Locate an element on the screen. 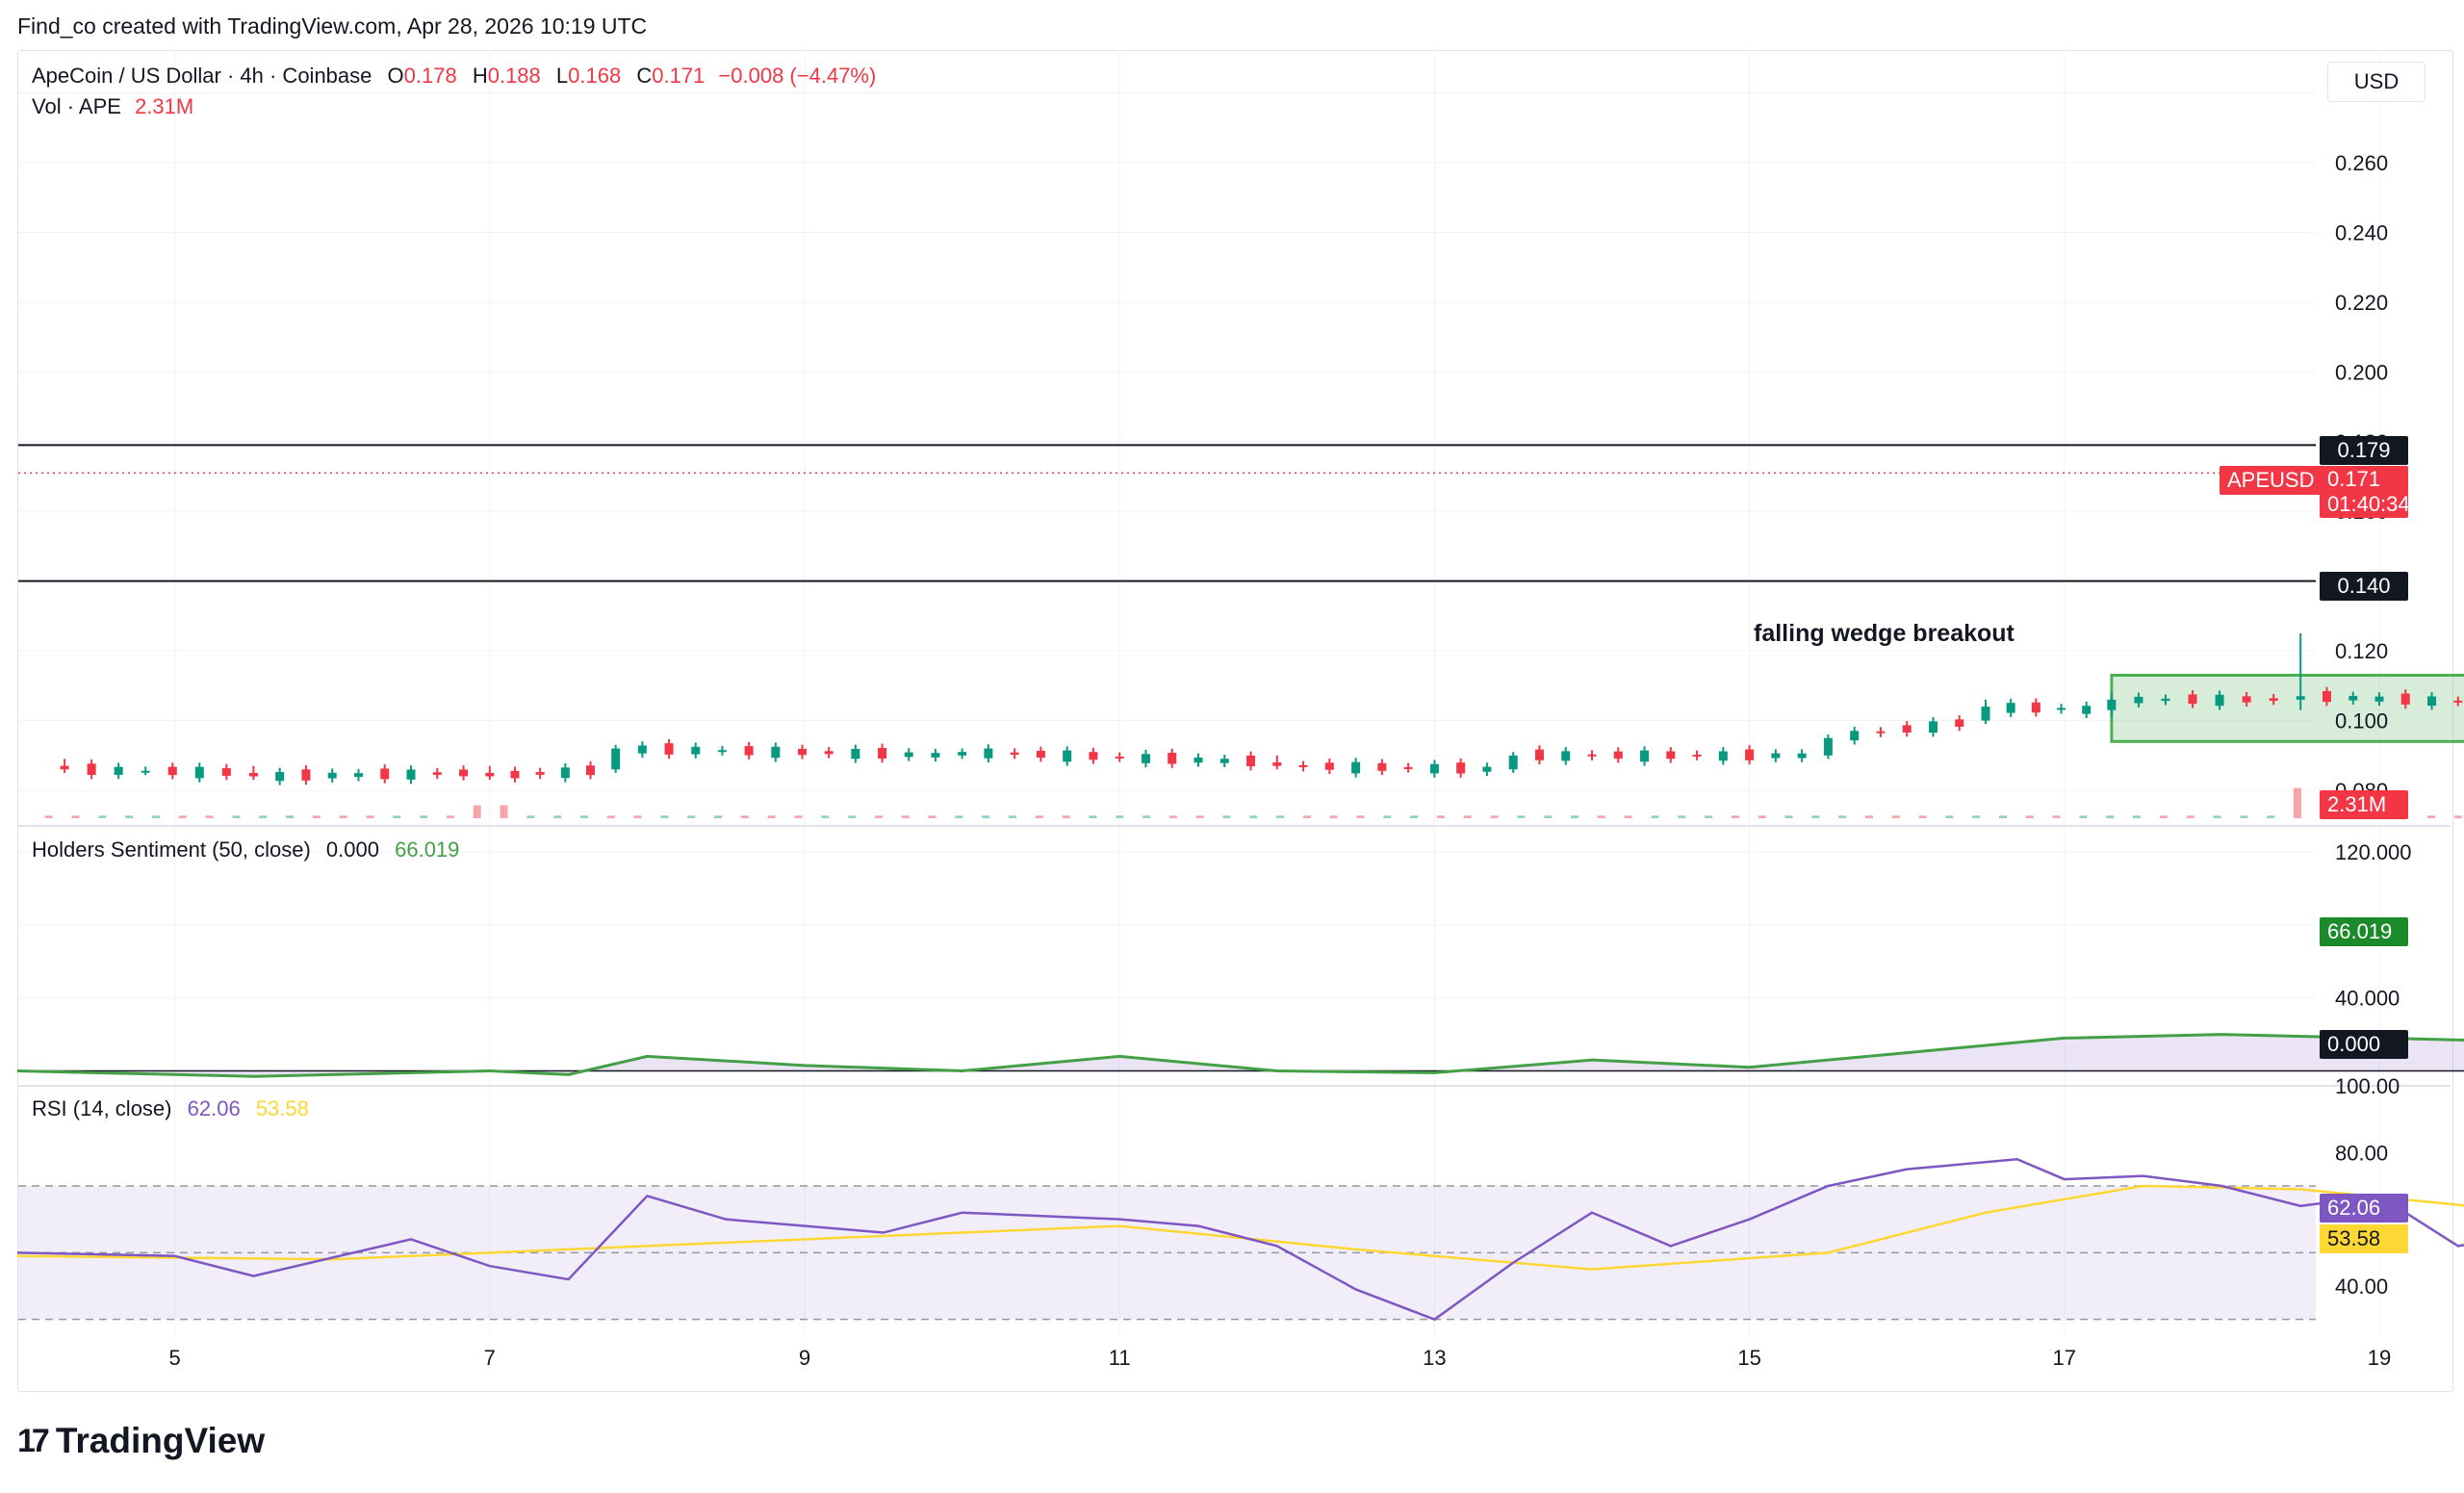  tradingview-logo-text: TradingView is located at coordinates (160, 1440).